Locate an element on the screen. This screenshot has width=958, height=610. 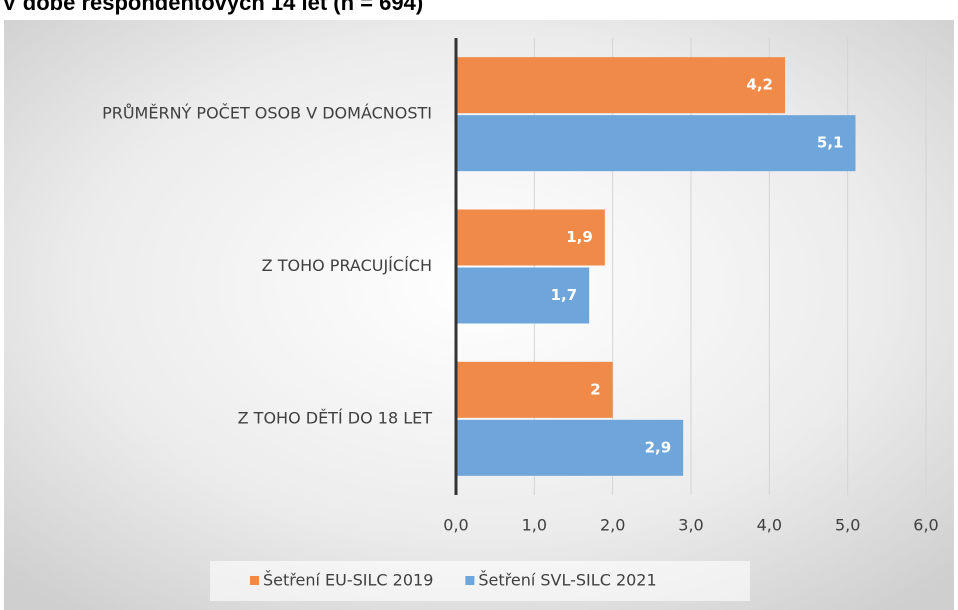
chart-title: V době respondentových 14 let (n = 694) is located at coordinates (212, 7).